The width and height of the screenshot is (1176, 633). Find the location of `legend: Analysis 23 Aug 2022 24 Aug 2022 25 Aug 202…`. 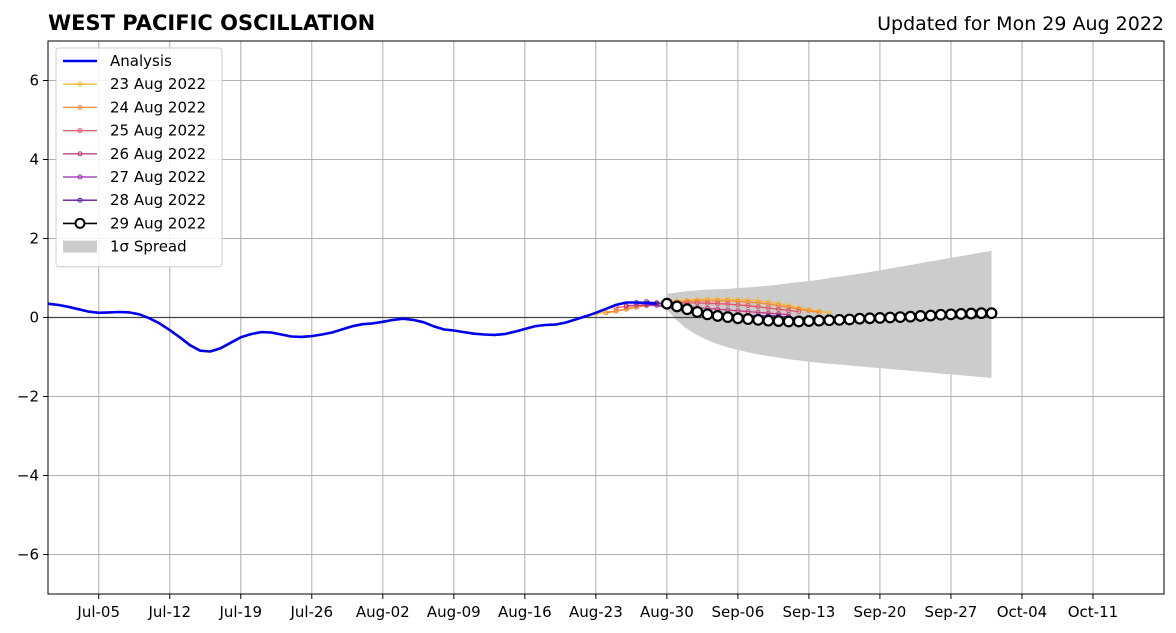

legend: Analysis 23 Aug 2022 24 Aug 2022 25 Aug 202… is located at coordinates (139, 157).